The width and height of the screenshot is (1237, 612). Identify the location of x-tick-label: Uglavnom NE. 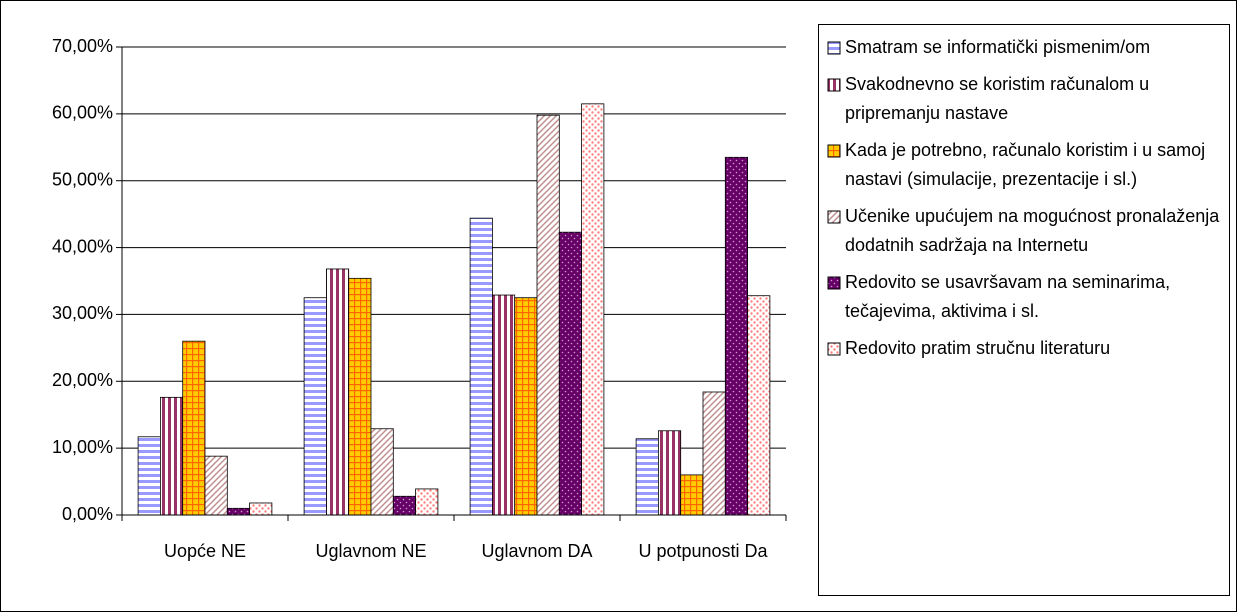
(371, 551).